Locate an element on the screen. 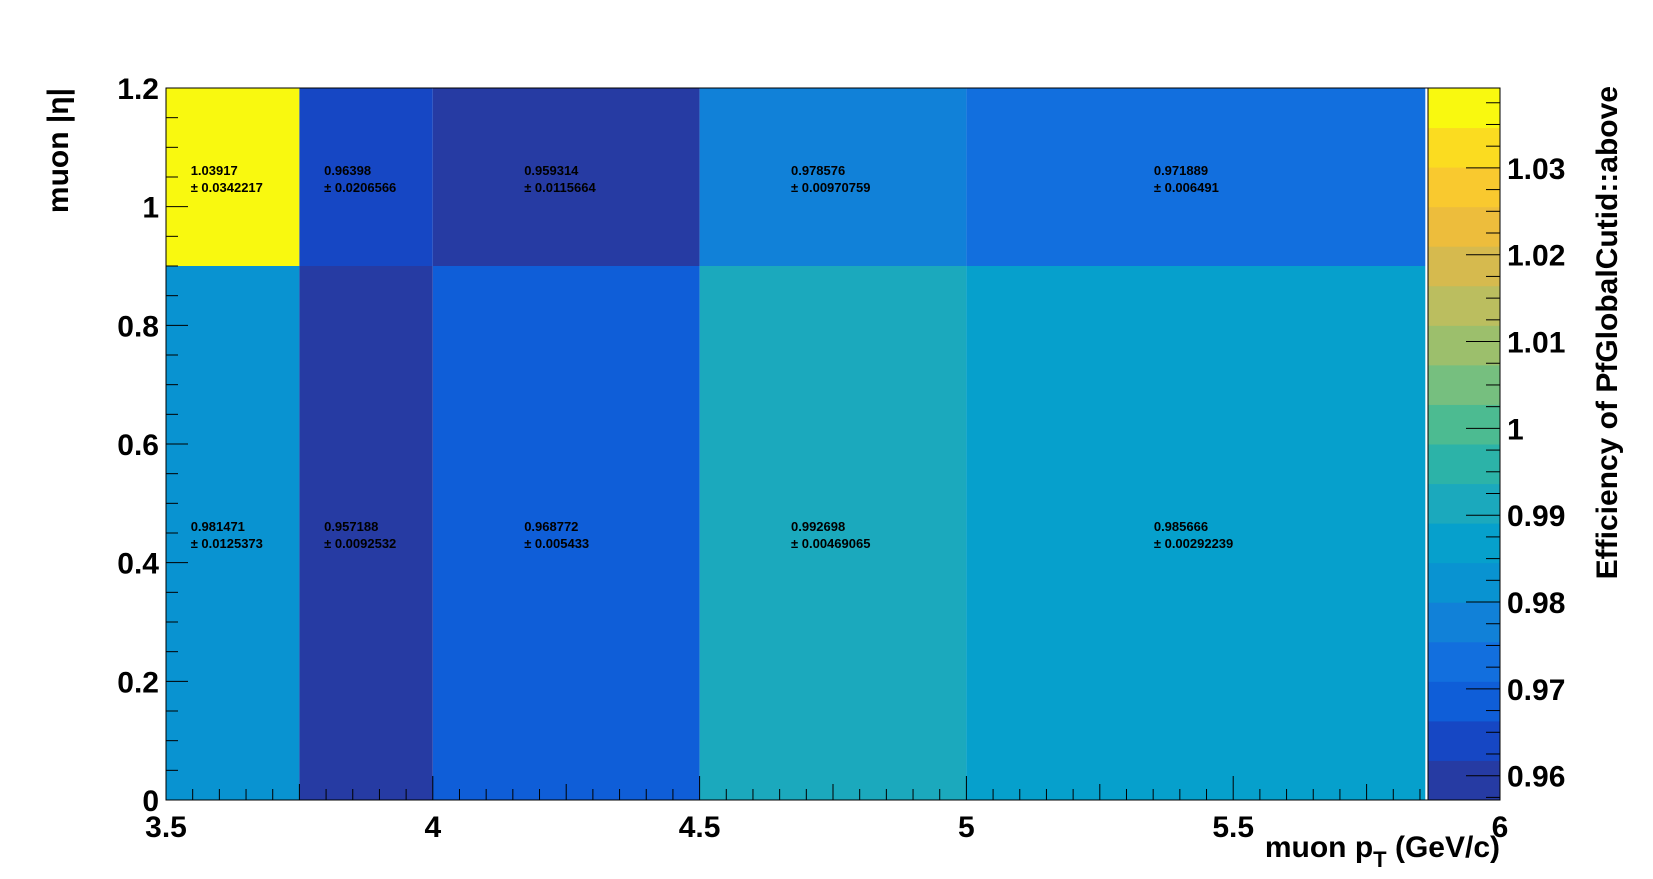 This screenshot has height=879, width=1653. x-axis: 3.5 4 4.5 5 5.5 6 is located at coordinates (826, 810).